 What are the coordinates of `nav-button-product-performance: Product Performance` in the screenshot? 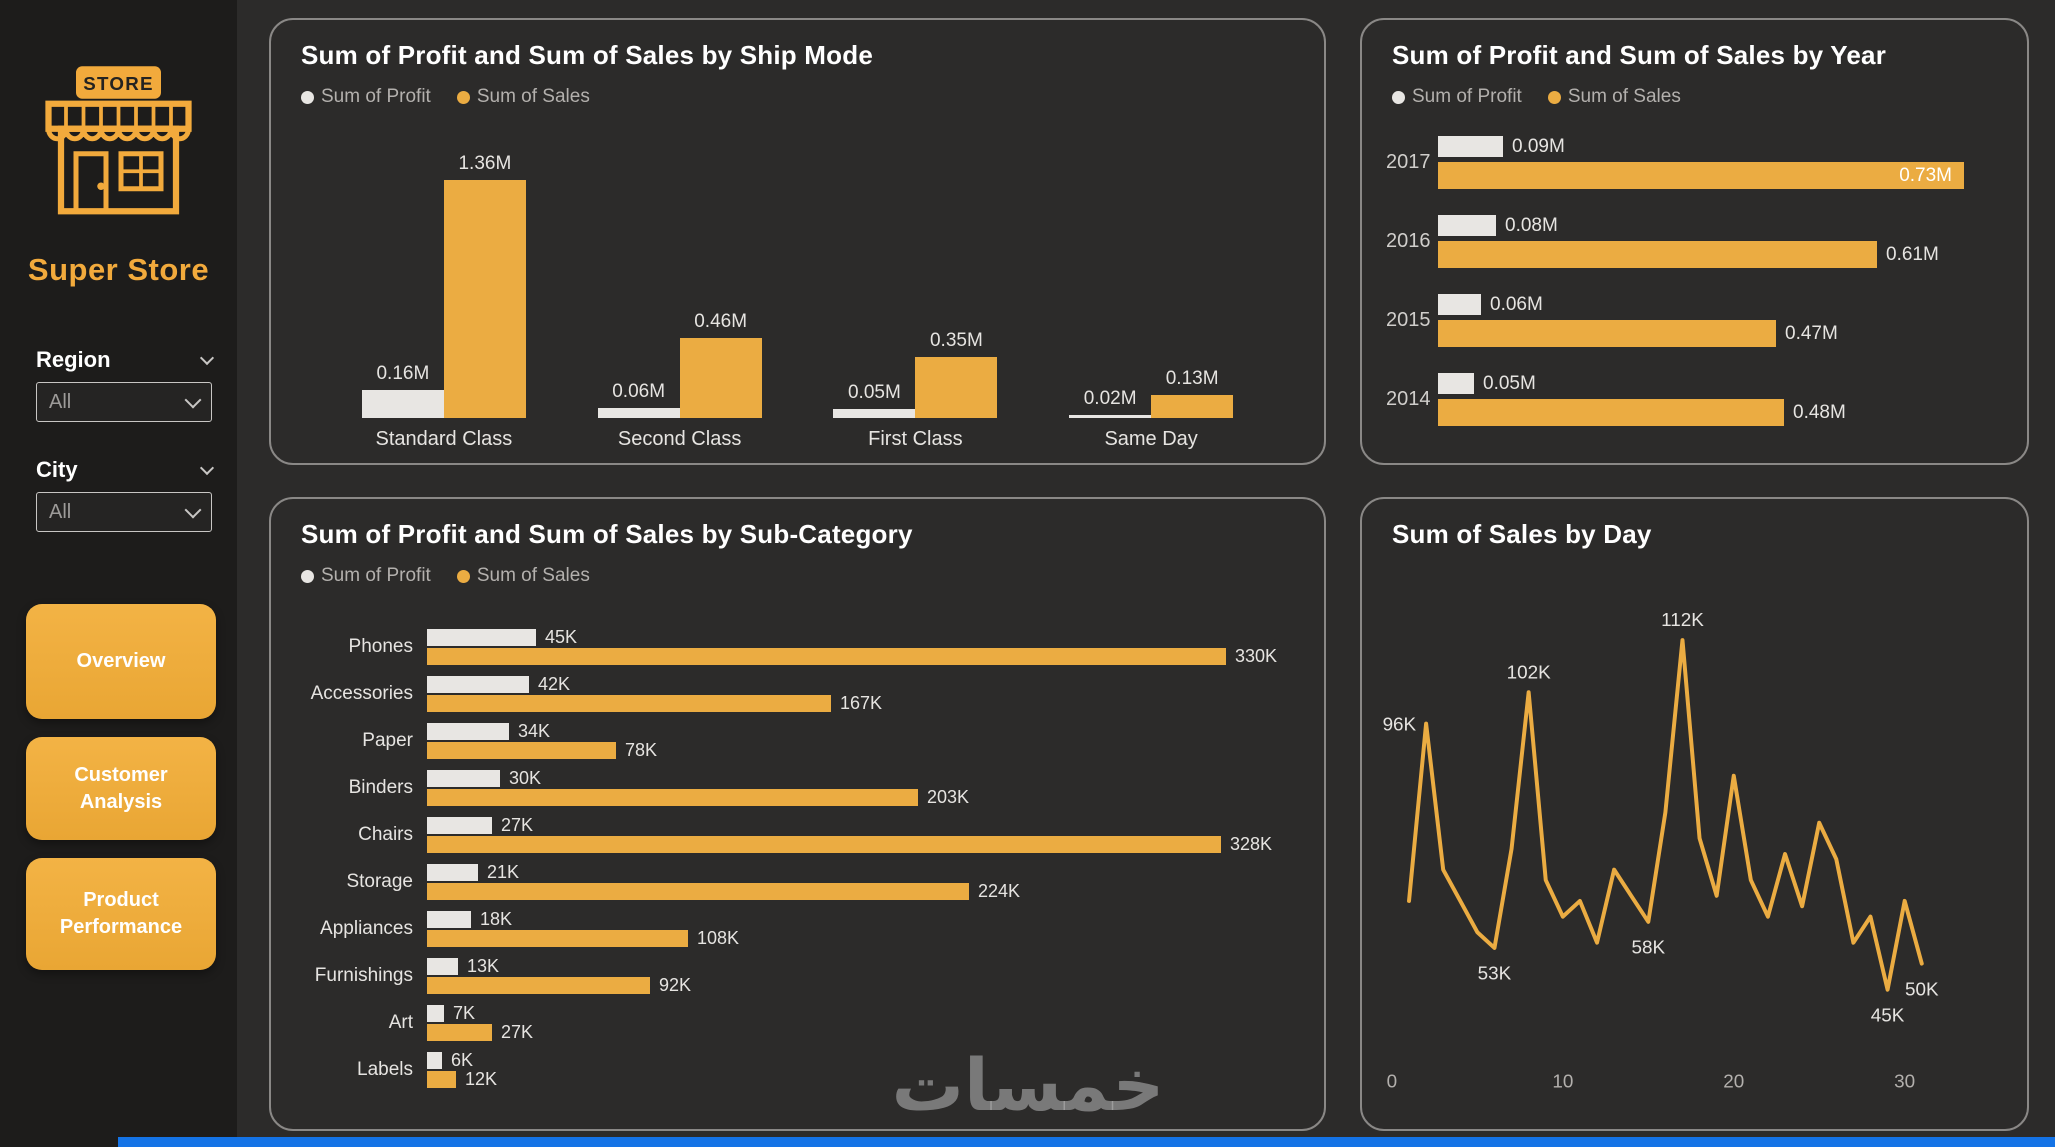 It's located at (121, 914).